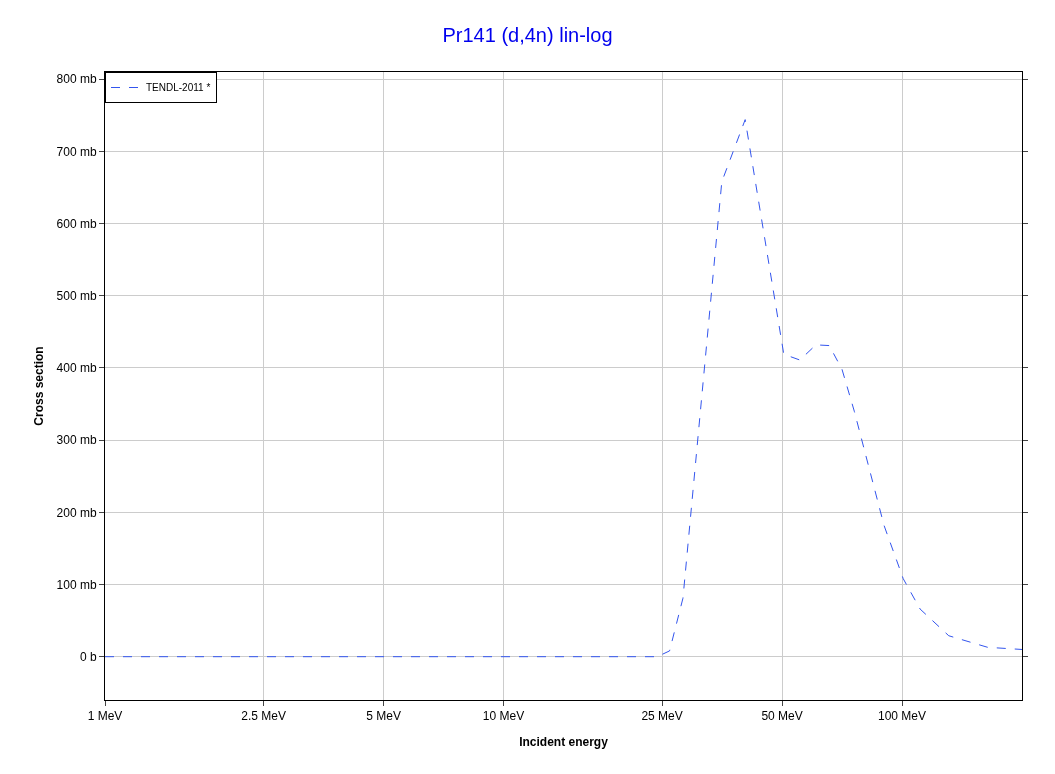 Image resolution: width=1055 pixels, height=774 pixels. I want to click on x-tick-label: 10 MeV, so click(503, 716).